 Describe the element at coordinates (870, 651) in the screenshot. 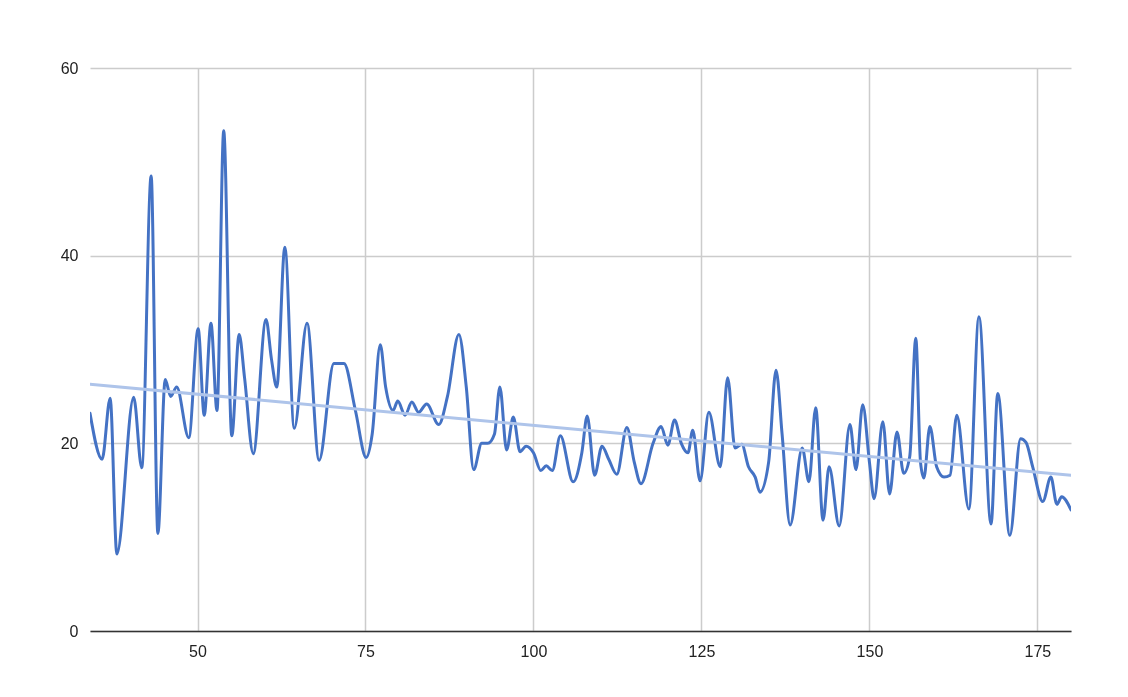

I see `x-tick-label: 150` at that location.